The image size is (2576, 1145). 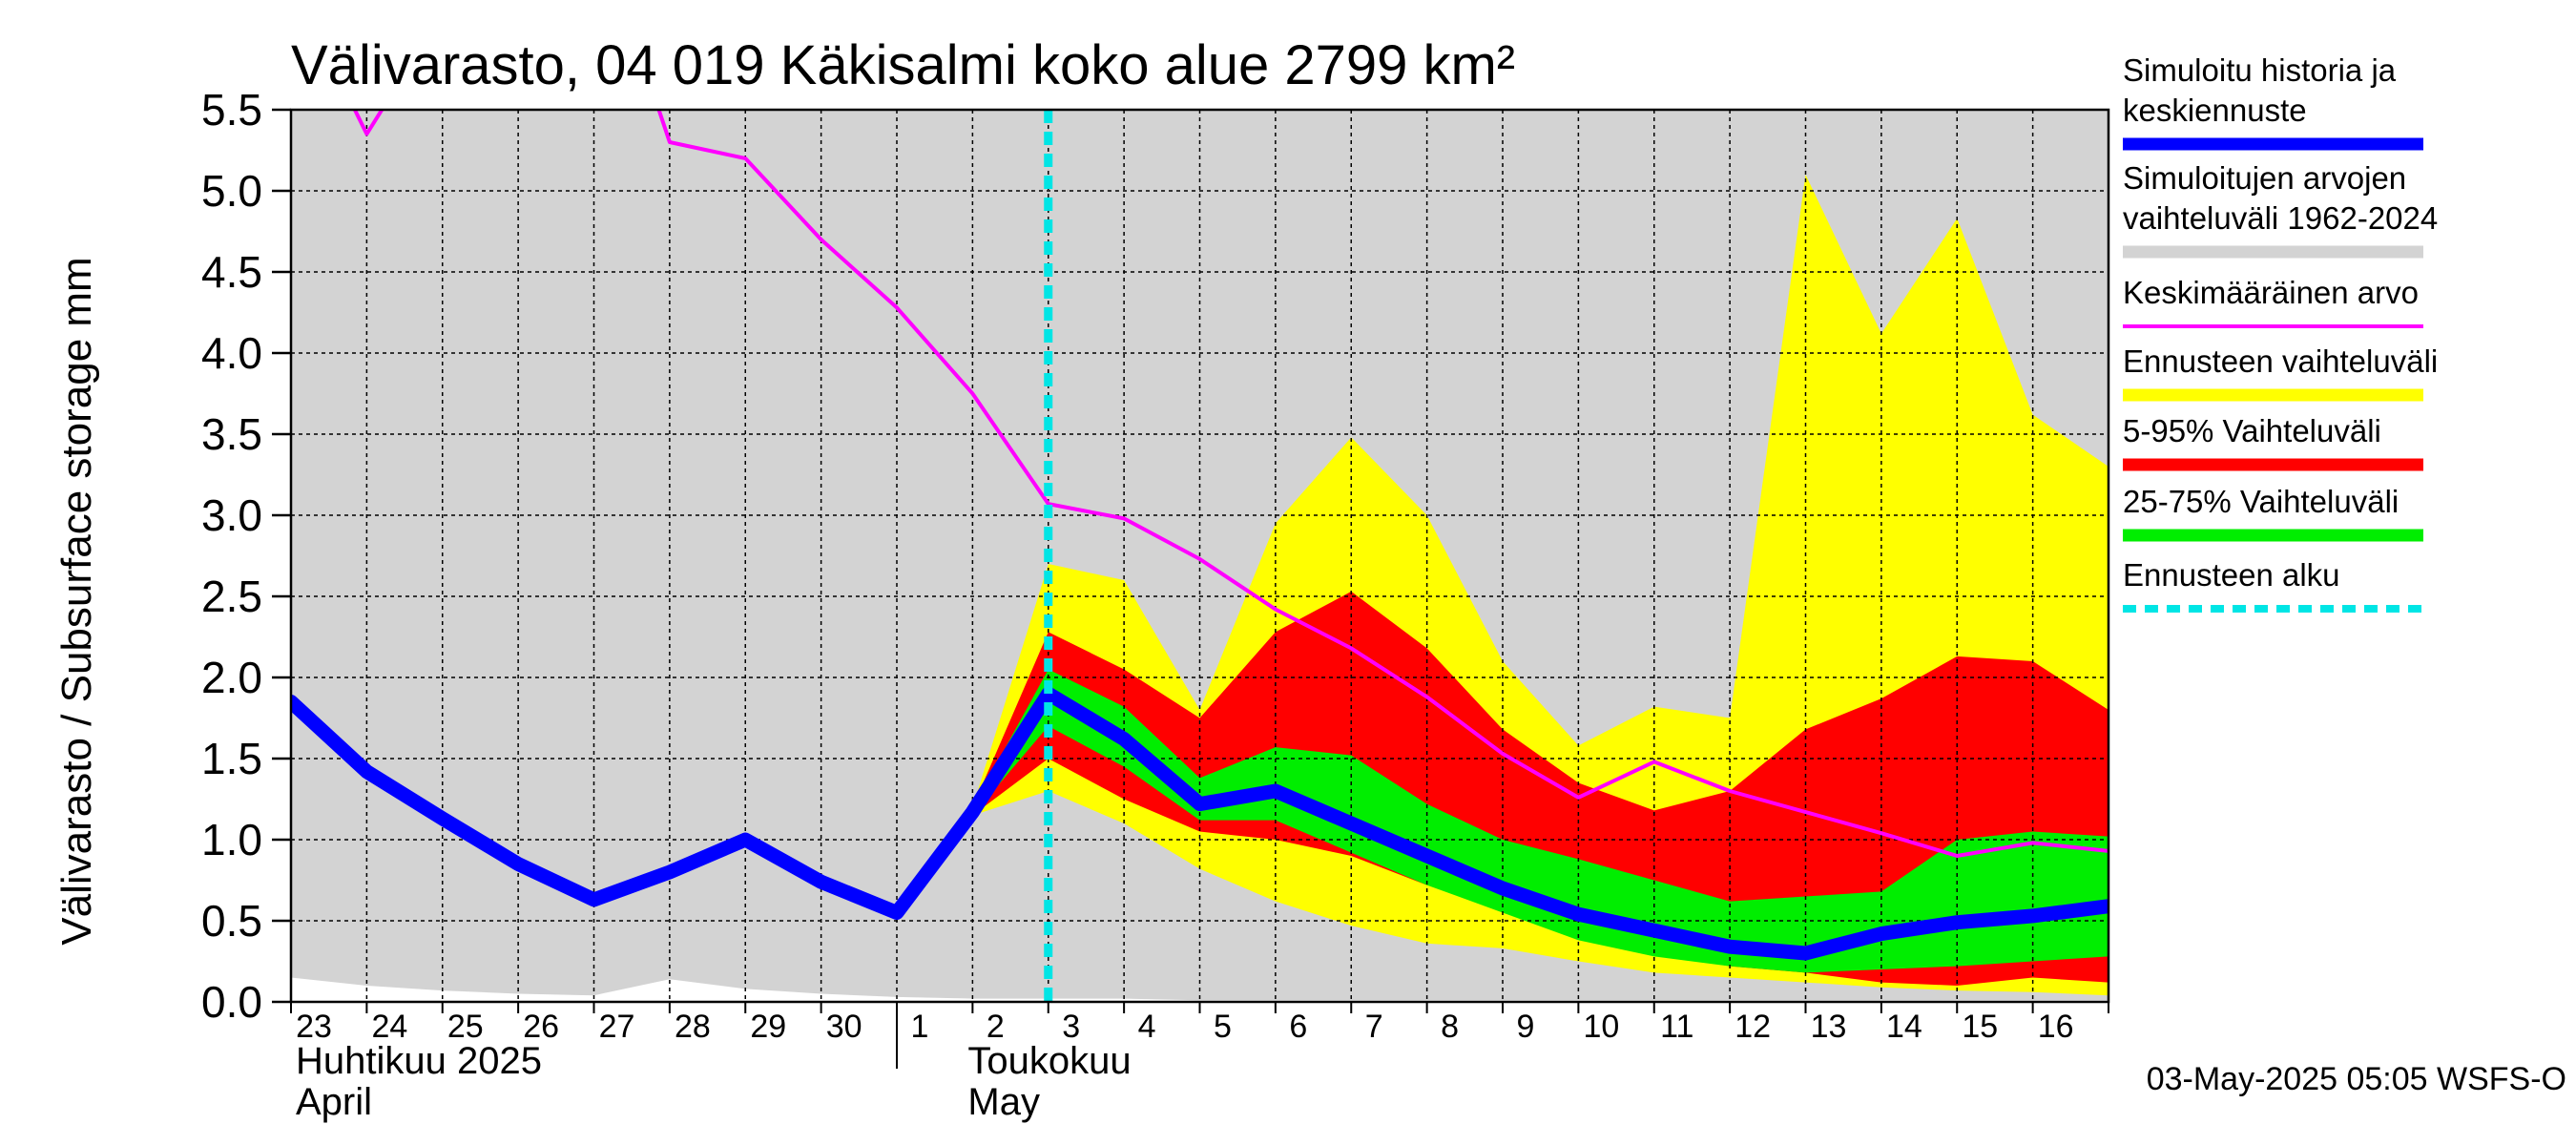 What do you see at coordinates (1049, 1061) in the screenshot?
I see `month-label-fi: Toukokuu` at bounding box center [1049, 1061].